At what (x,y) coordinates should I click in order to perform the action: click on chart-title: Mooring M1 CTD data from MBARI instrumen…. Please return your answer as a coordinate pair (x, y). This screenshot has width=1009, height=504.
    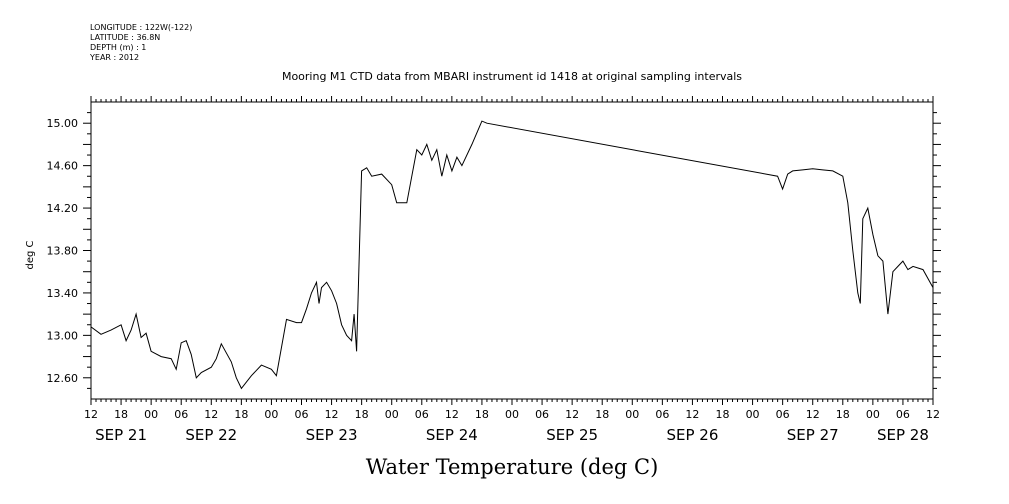
    Looking at the image, I should click on (512, 76).